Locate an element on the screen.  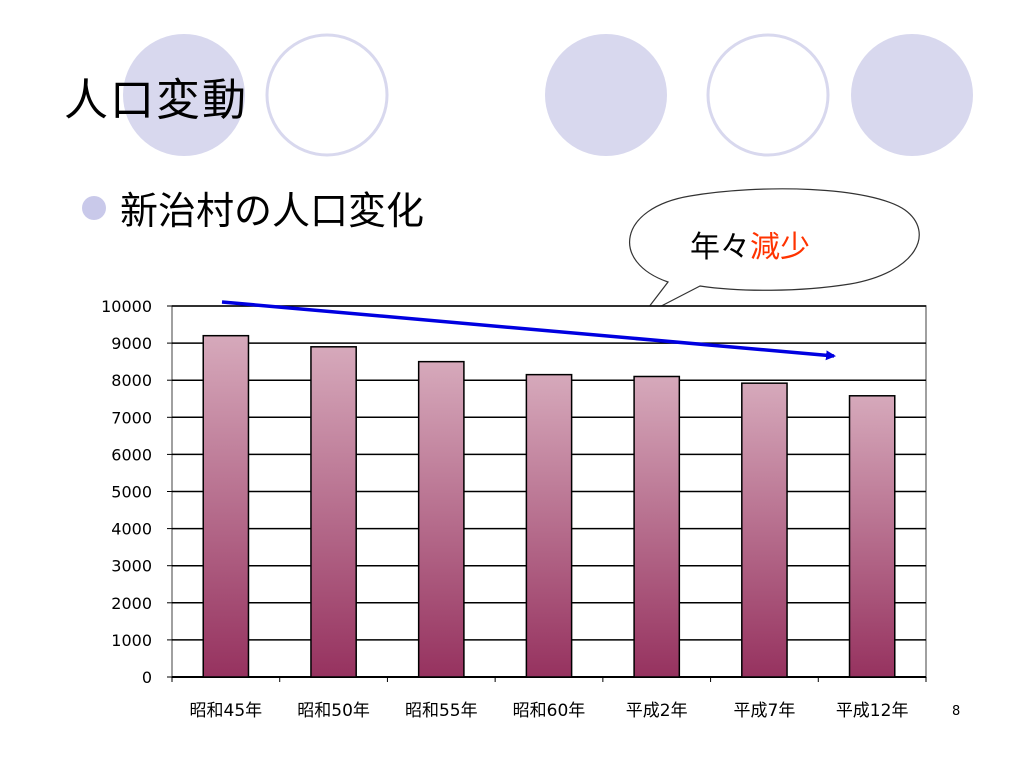
slide-title: 人口変動 is located at coordinates (156, 100).